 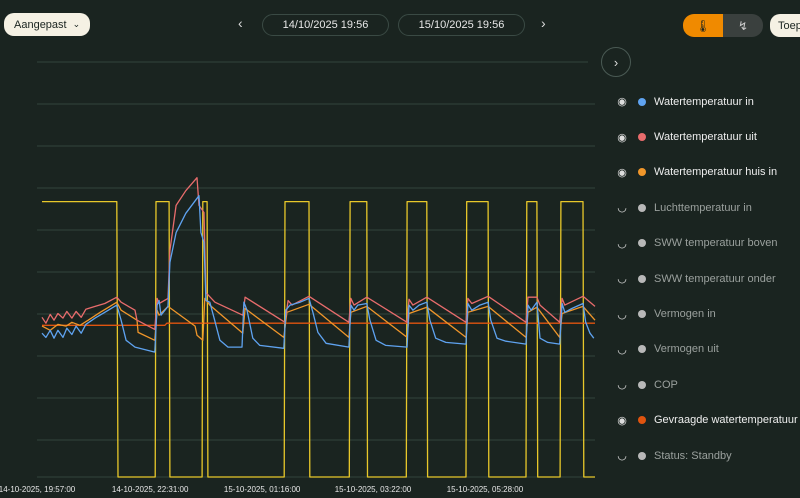 I want to click on legend-item: ◉ Watertemperatuur uit, so click(x=705, y=136).